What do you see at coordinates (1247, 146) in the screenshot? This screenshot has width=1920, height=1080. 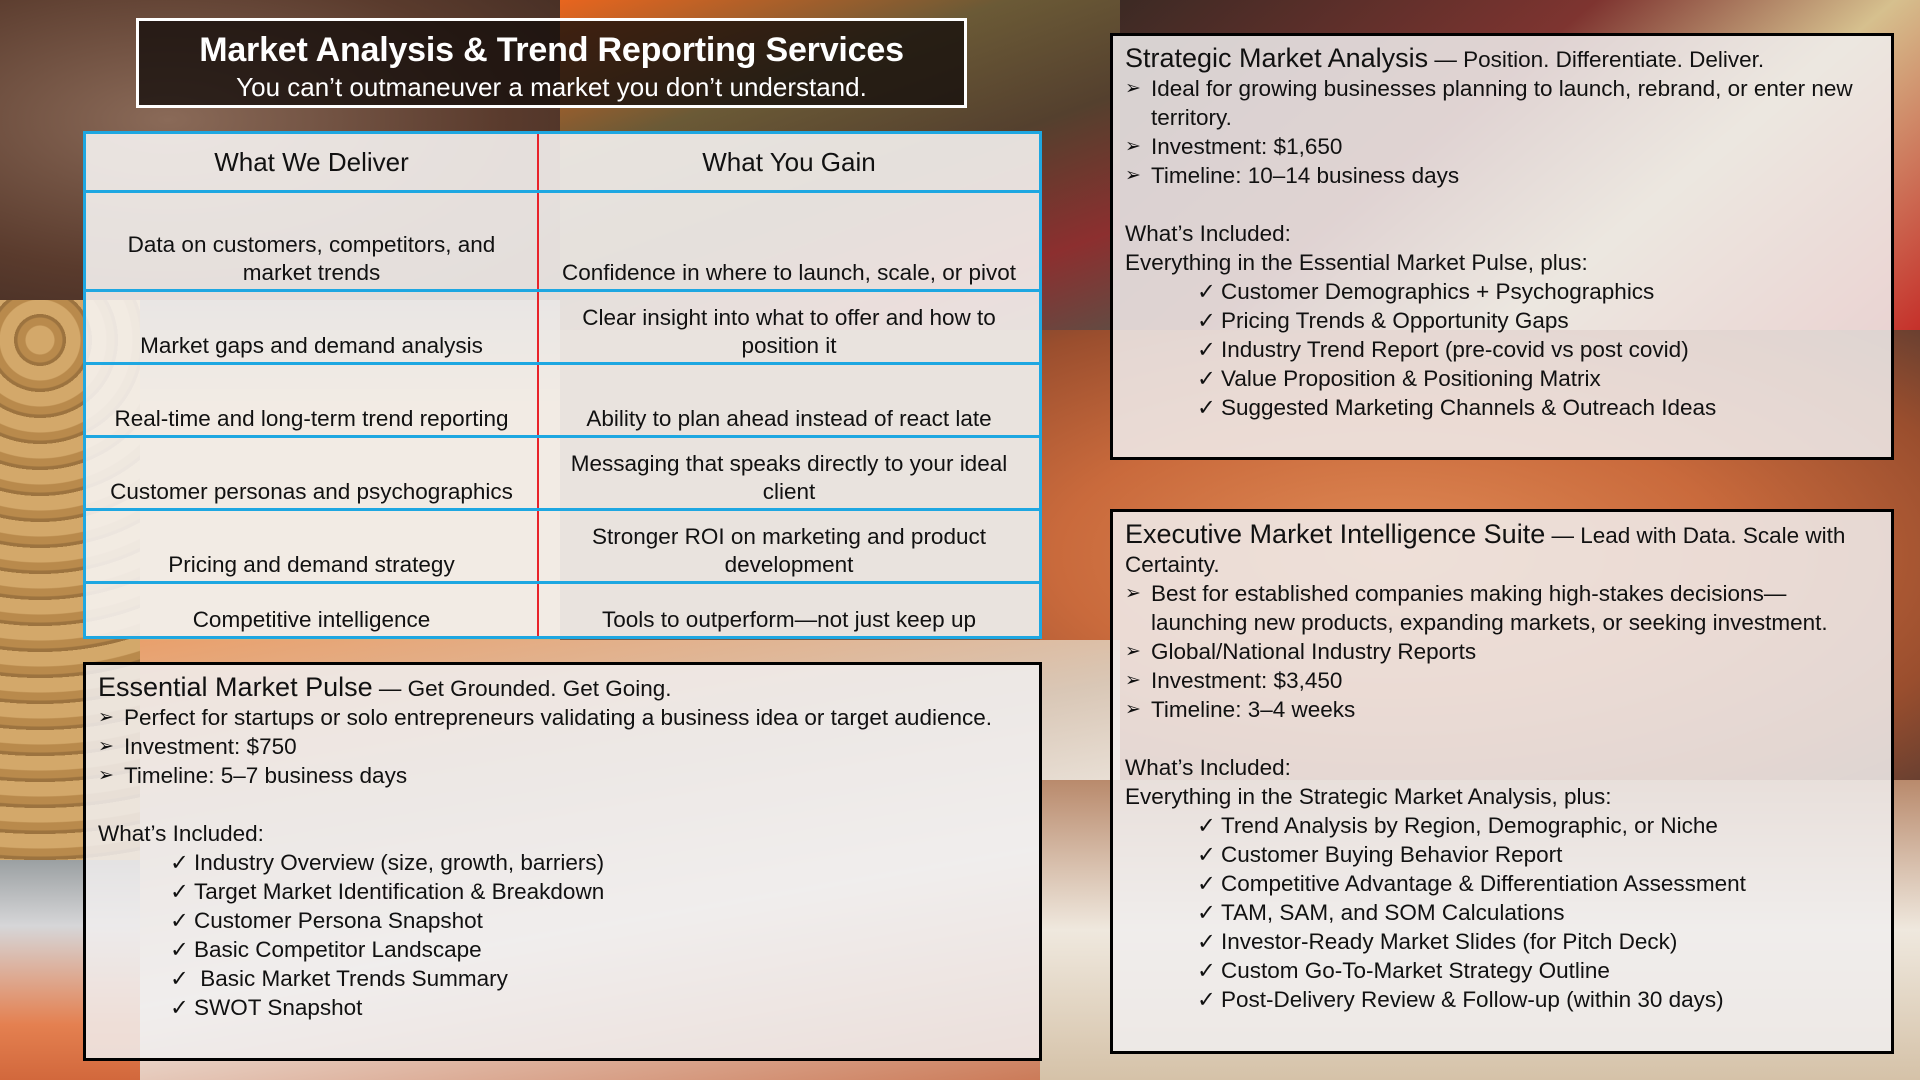 I see `investment-text: Investment: $1,650` at bounding box center [1247, 146].